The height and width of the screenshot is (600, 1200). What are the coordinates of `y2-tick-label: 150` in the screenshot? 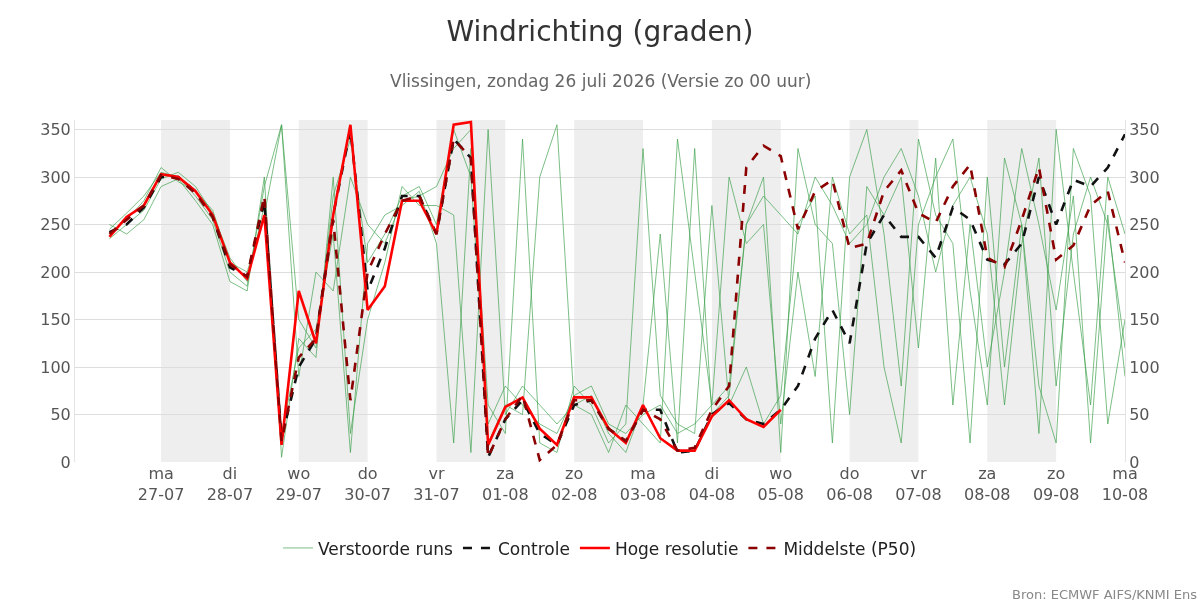 It's located at (1144, 320).